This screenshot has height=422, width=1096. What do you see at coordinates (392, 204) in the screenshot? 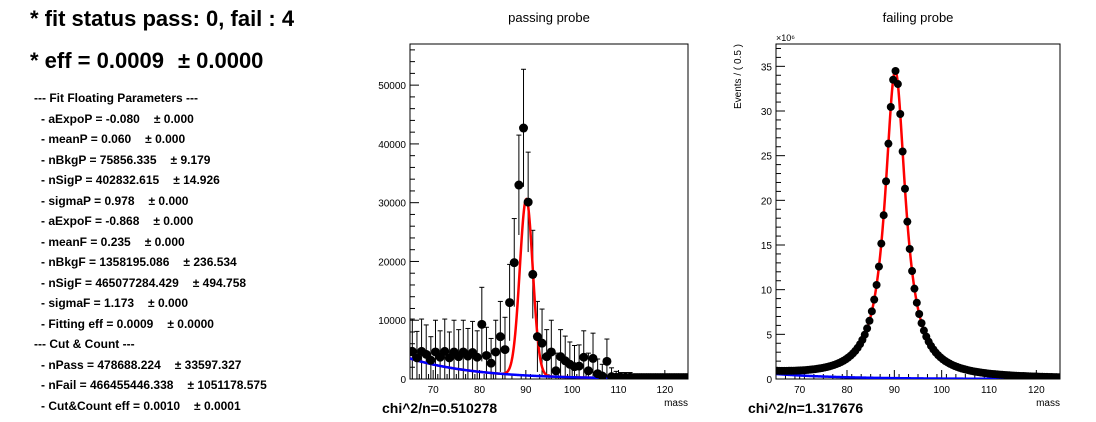
I see `y-tick-label: 30000` at bounding box center [392, 204].